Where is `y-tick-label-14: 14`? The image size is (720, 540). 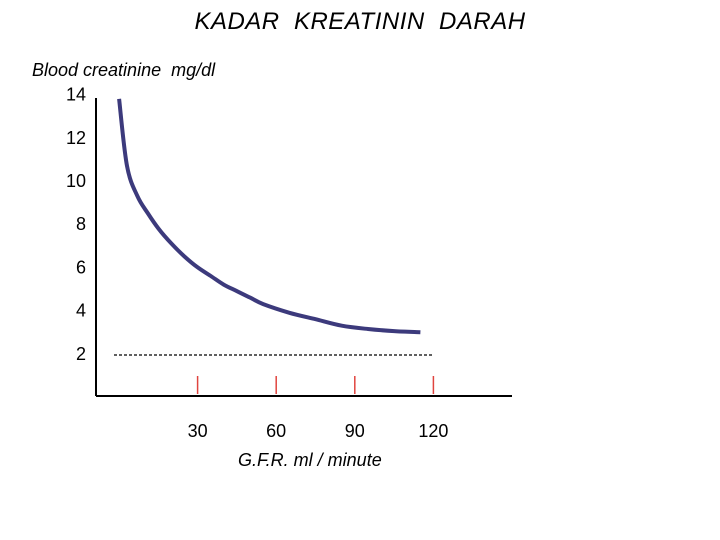
y-tick-label-14: 14 is located at coordinates (76, 95).